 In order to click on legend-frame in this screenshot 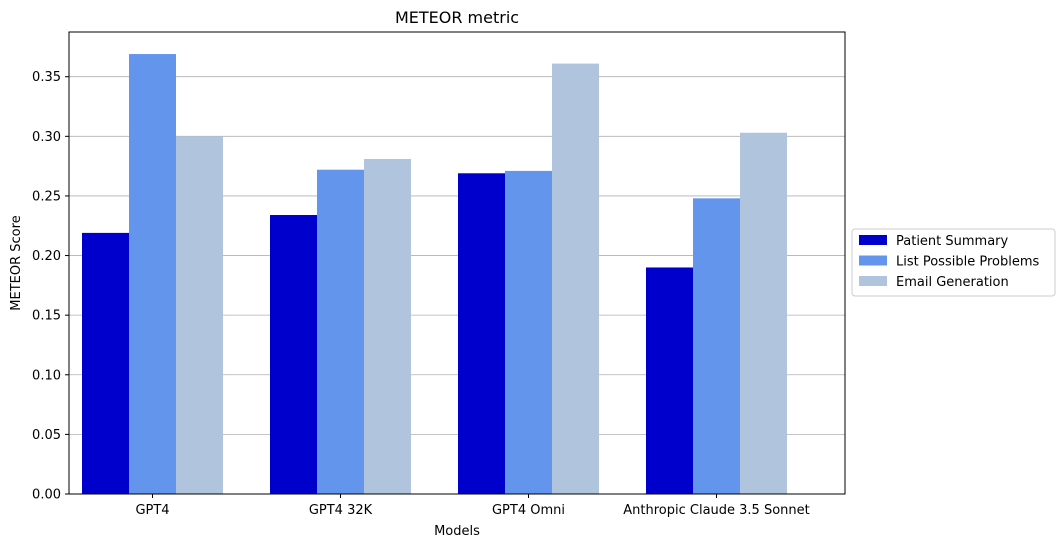, I will do `click(953, 262)`.